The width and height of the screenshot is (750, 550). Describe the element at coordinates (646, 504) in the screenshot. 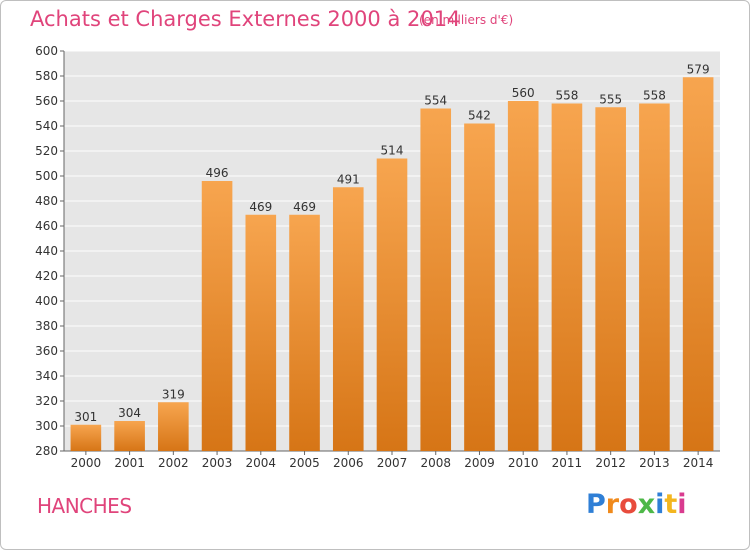

I see `logo-letter: x` at that location.